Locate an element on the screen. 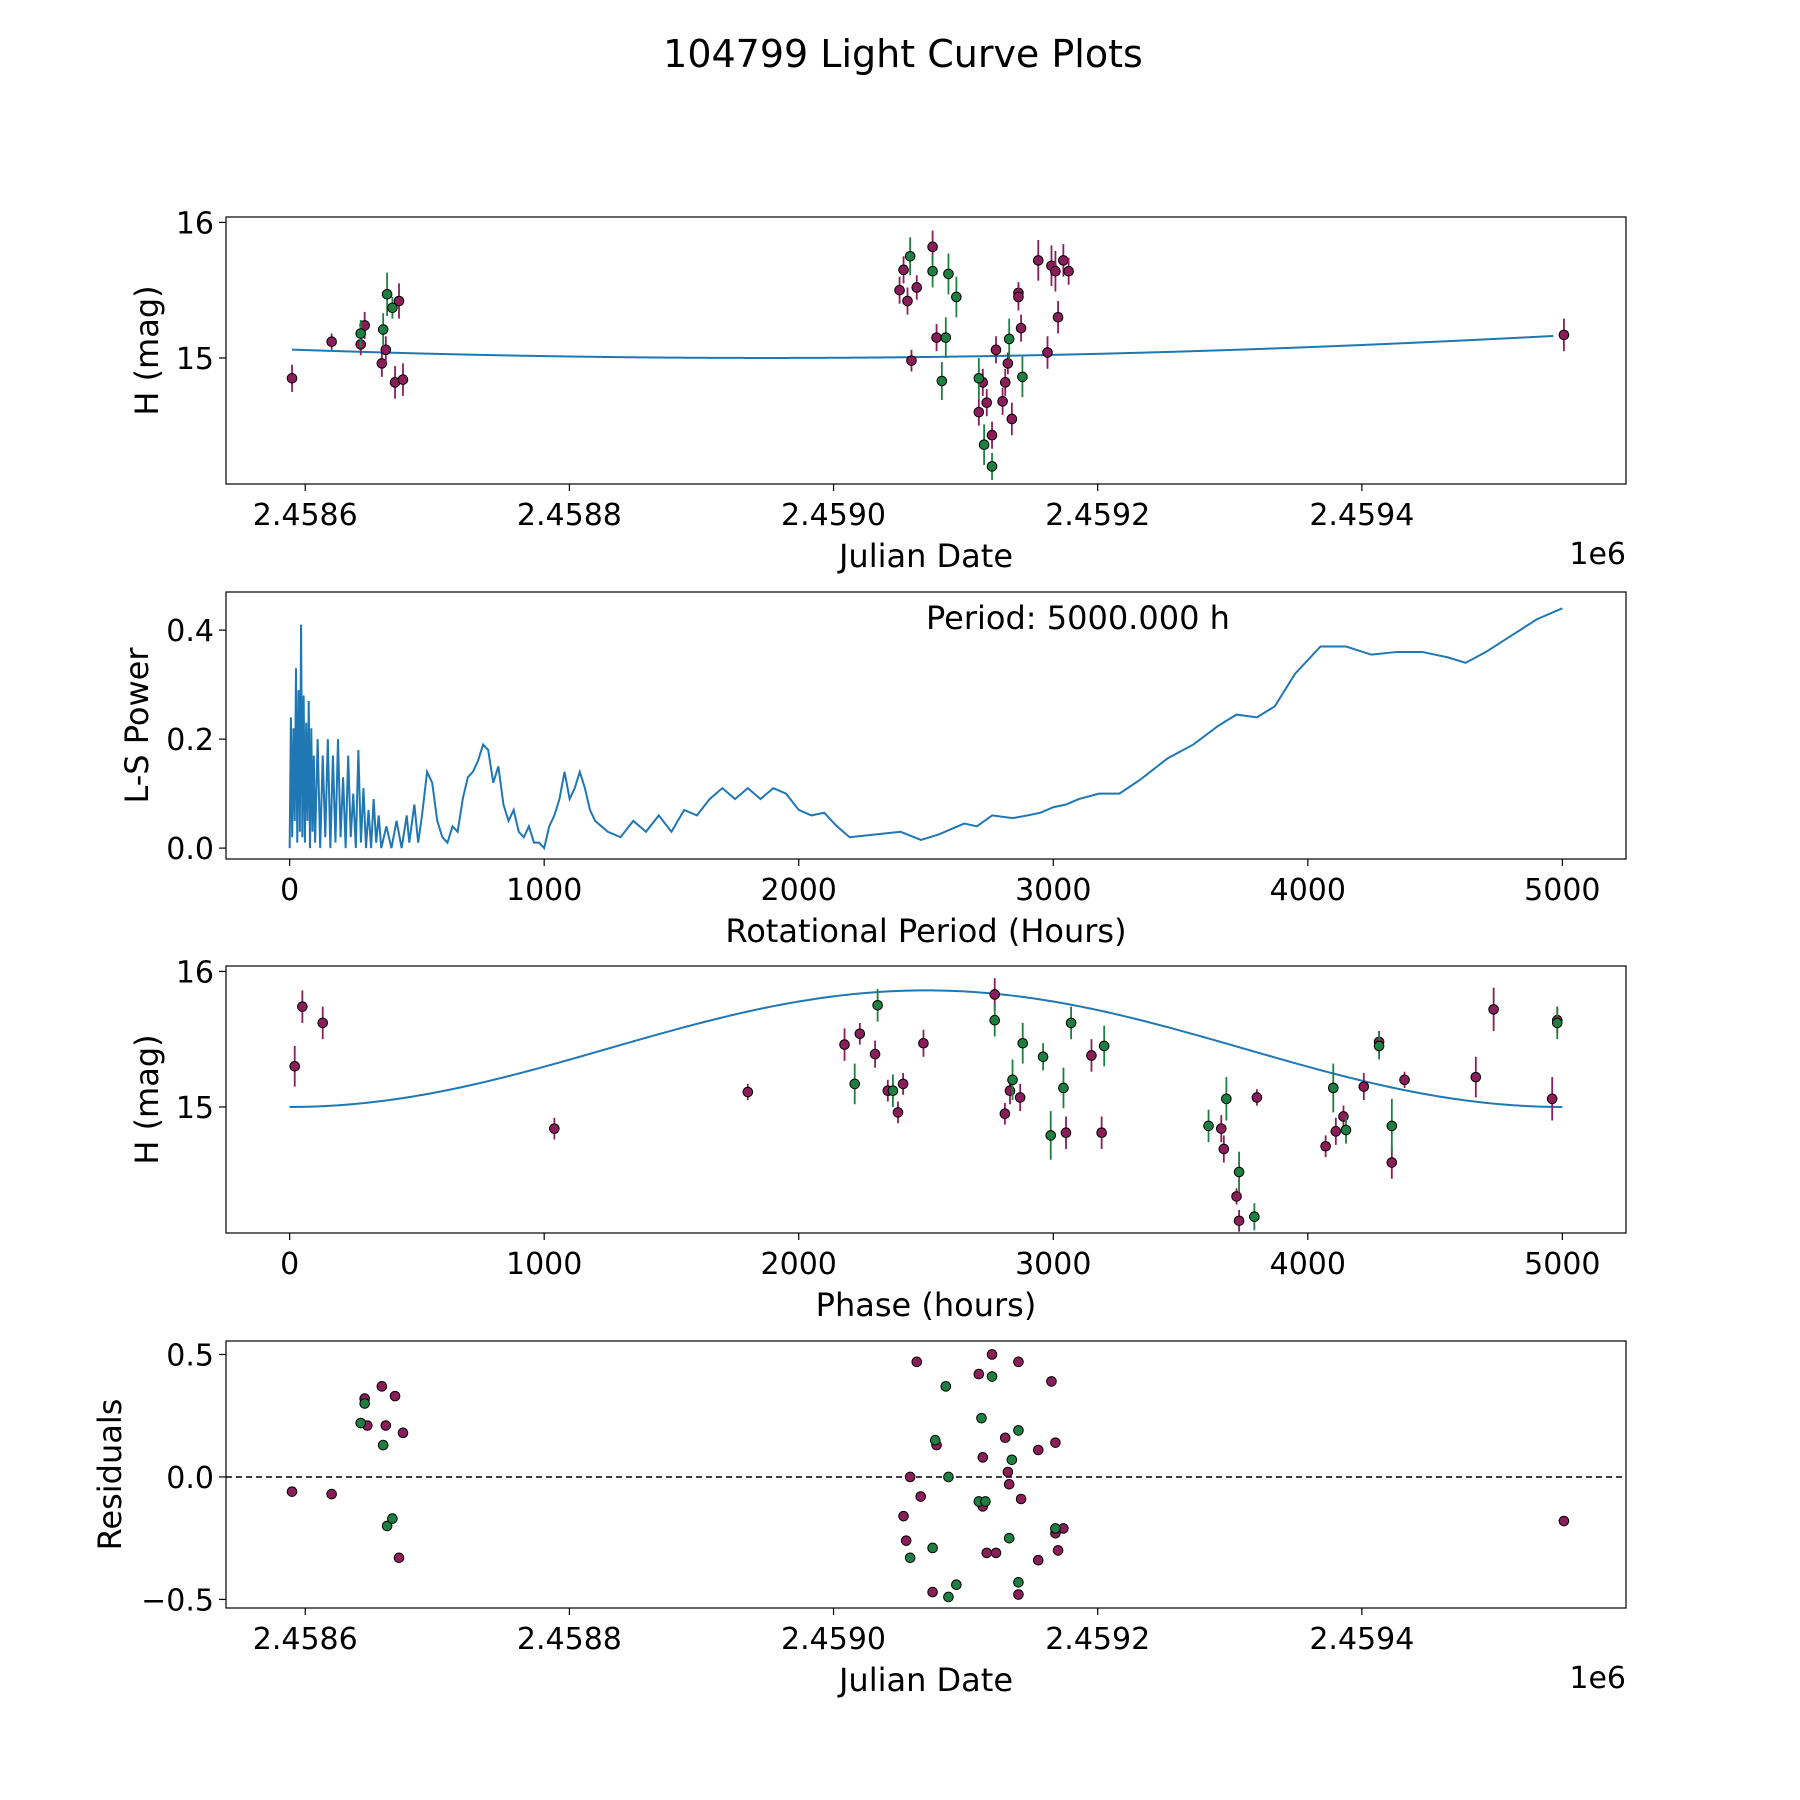 The height and width of the screenshot is (1800, 1800). figure-title: 104799 Light Curve Plots is located at coordinates (903, 54).